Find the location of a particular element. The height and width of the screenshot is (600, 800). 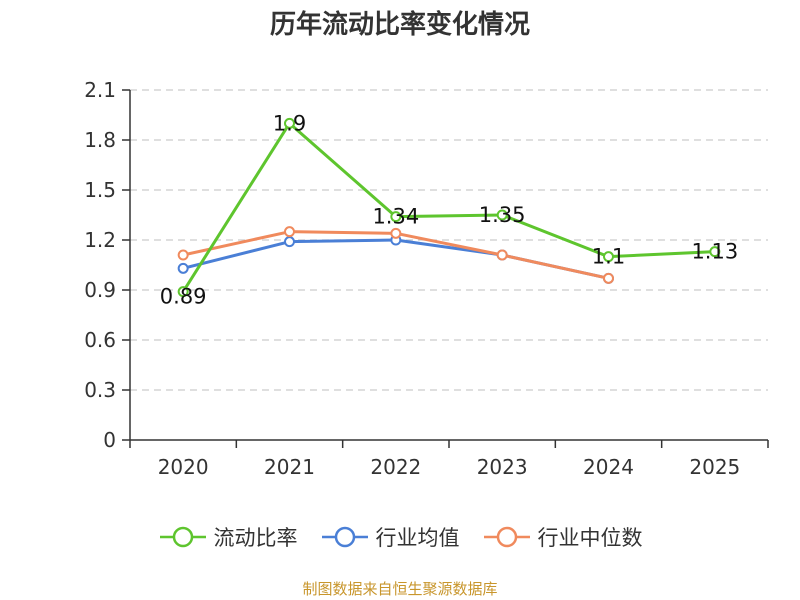

y-tick-label: 2.1 is located at coordinates (100, 90).